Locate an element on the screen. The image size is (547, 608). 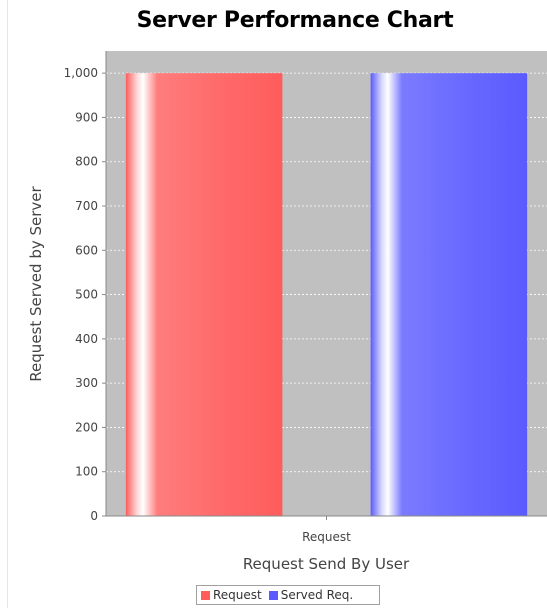
x-axis-label: Request Send By User is located at coordinates (326, 564).